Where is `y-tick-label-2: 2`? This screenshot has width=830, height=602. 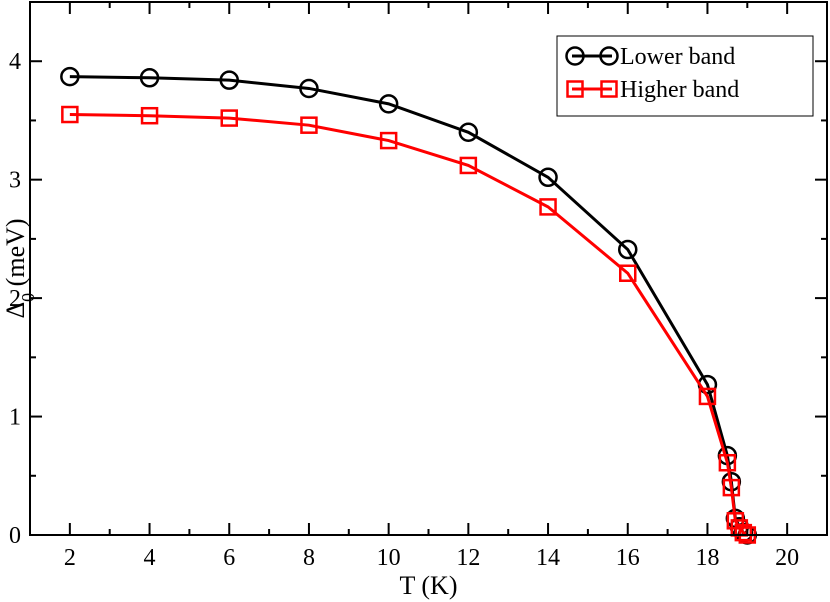 y-tick-label-2: 2 is located at coordinates (15, 299).